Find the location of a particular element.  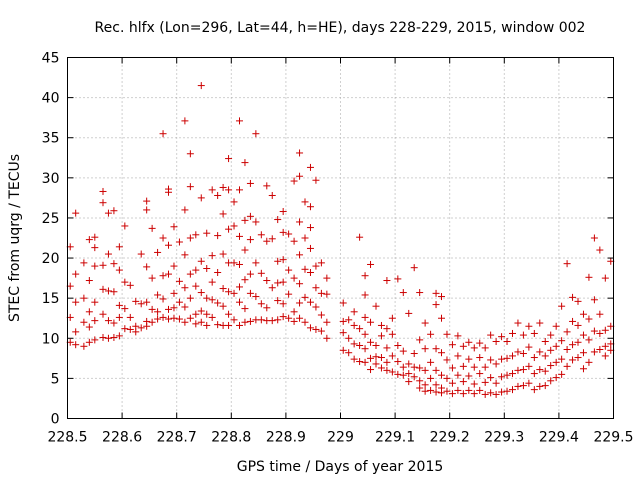

x-axis-label: GPS time / Days of year 2015 is located at coordinates (340, 467).